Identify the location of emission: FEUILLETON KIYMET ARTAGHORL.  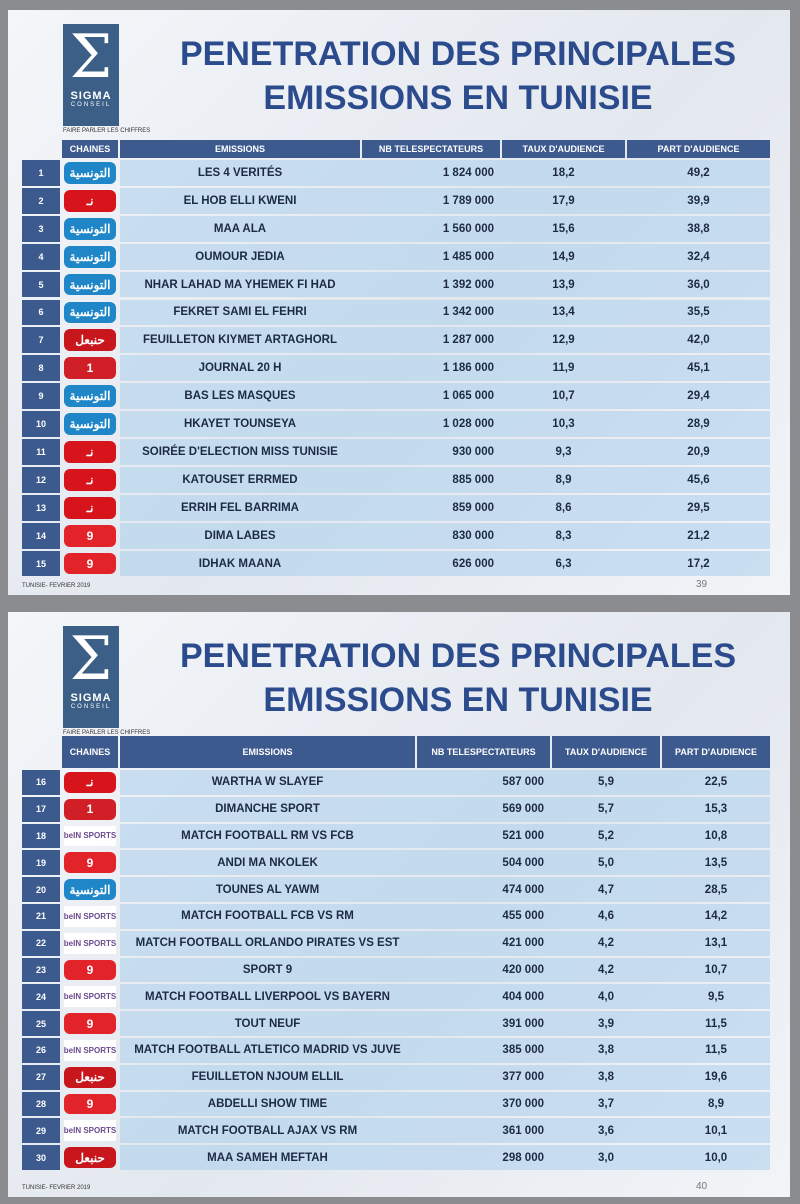
(239, 340).